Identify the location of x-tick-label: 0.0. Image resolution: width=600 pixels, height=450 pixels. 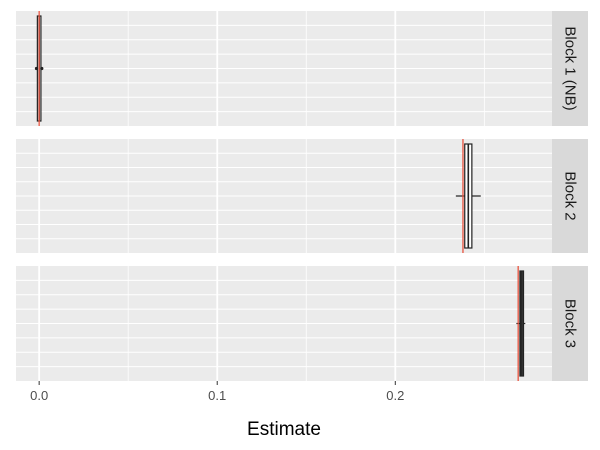
(39, 395).